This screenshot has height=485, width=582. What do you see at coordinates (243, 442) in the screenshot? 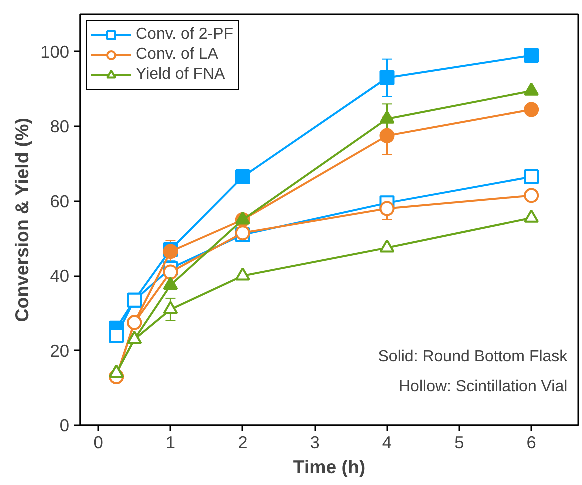
I see `x-tick-label: 2` at bounding box center [243, 442].